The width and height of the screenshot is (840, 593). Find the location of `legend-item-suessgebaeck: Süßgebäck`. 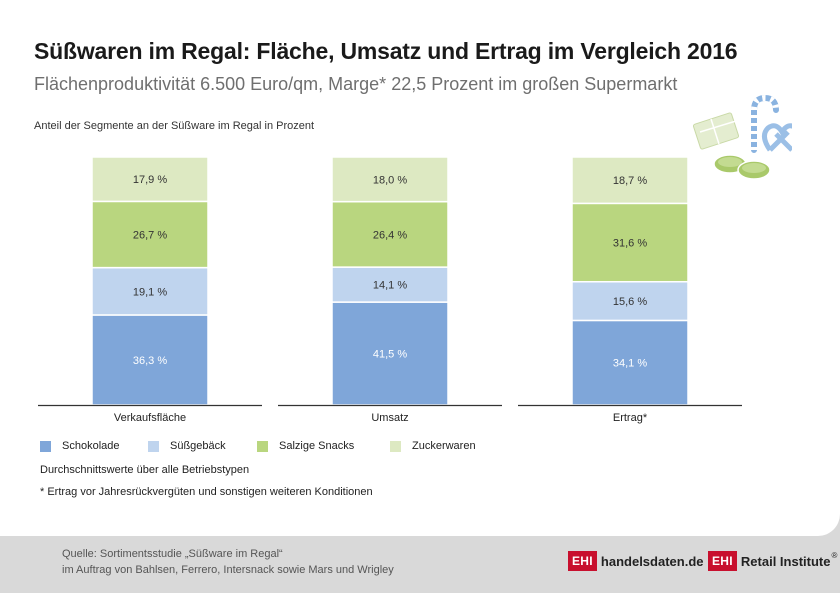

legend-item-suessgebaeck: Süßgebäck is located at coordinates (187, 446).